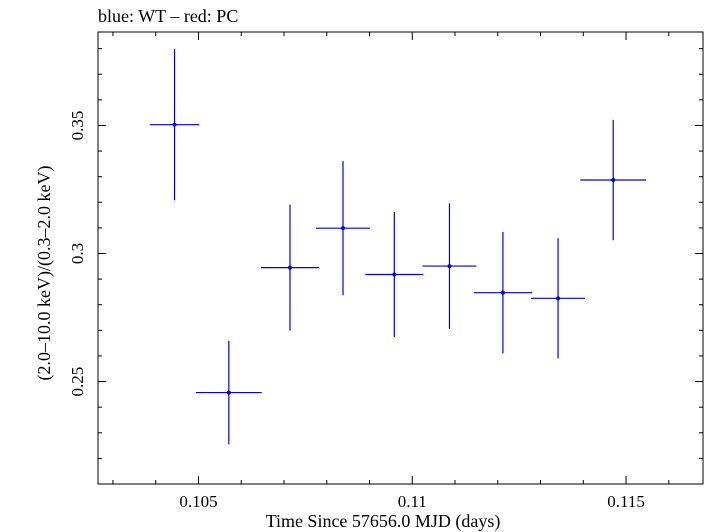  Describe the element at coordinates (77, 382) in the screenshot. I see `y-tick-label: 0.25` at that location.